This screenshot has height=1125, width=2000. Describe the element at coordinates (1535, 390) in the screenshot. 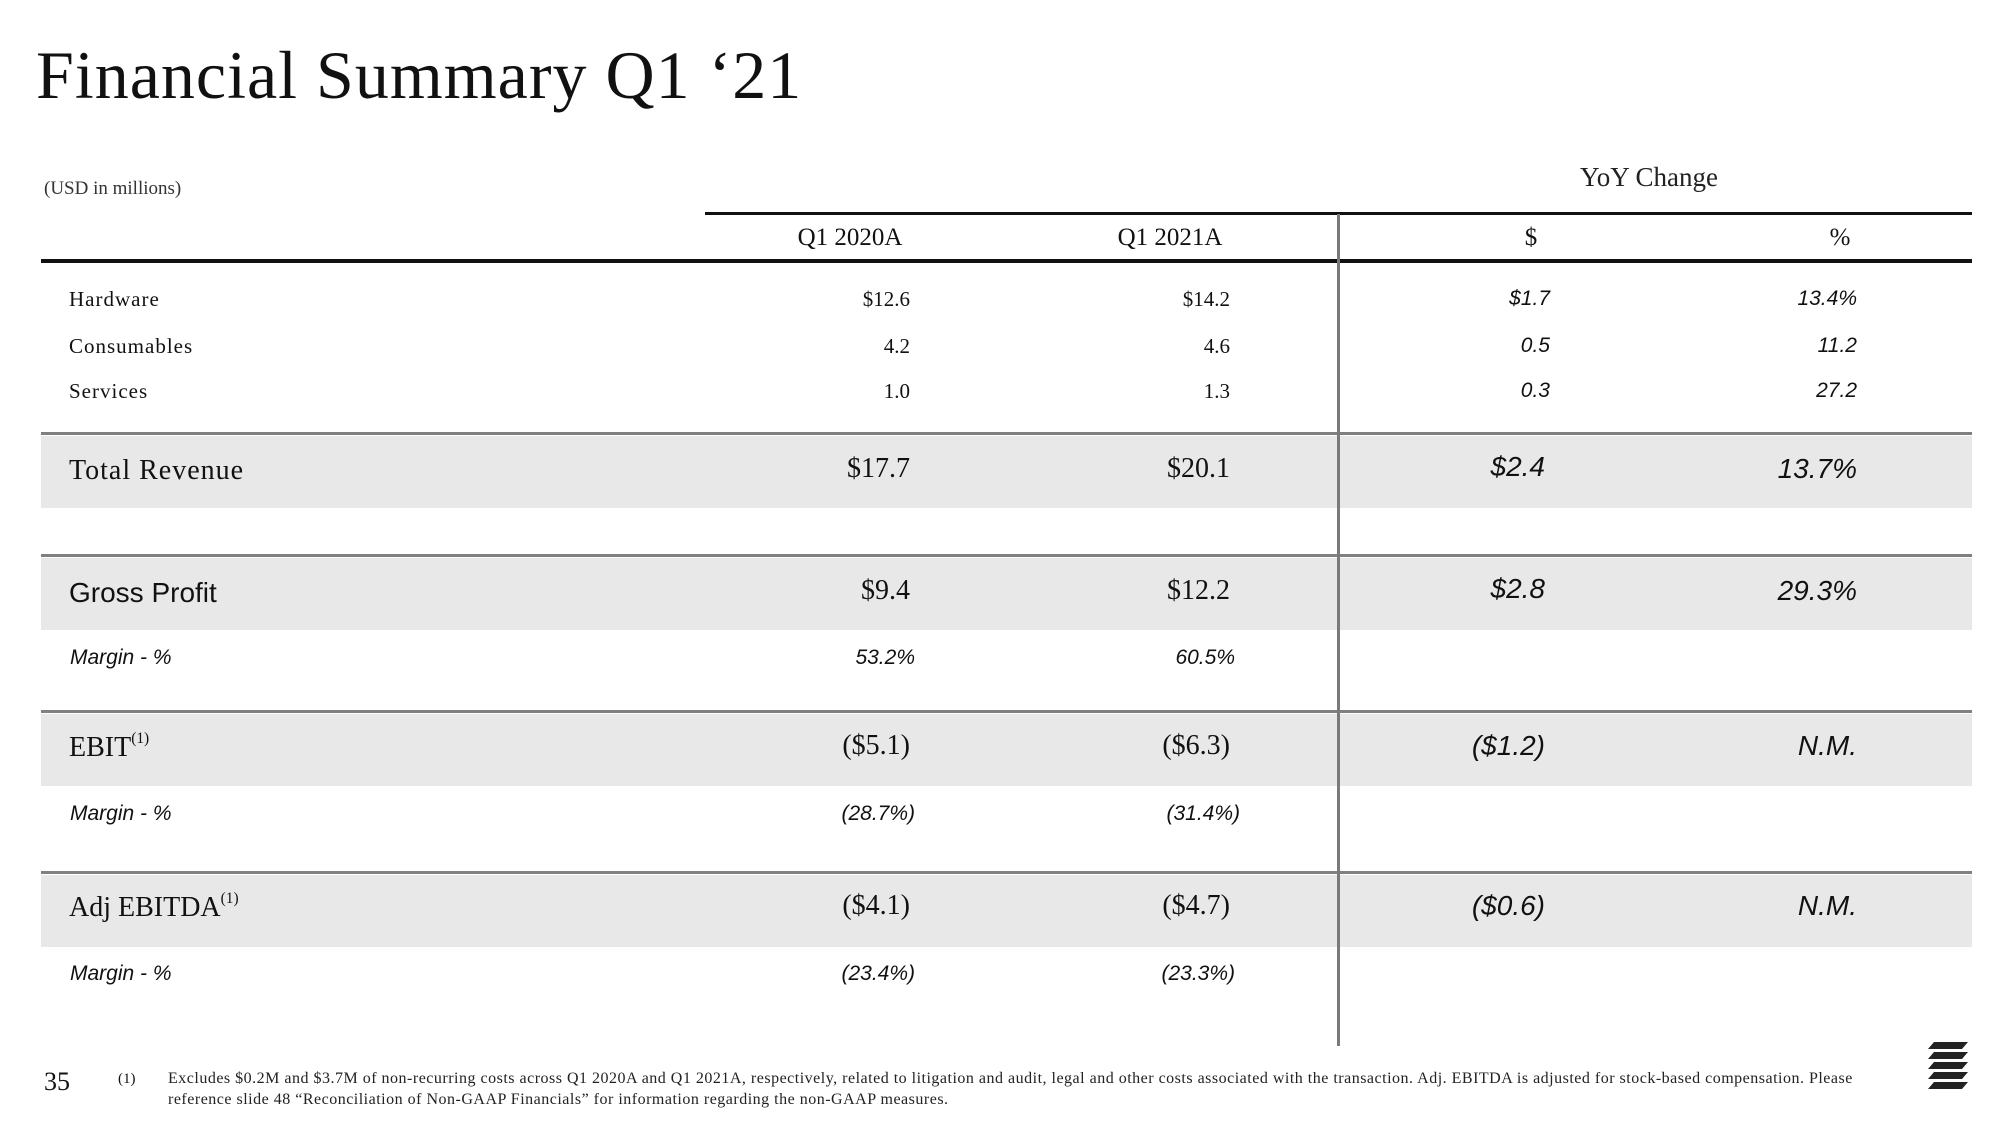

I see `value-yoy-usd: 0.3` at that location.